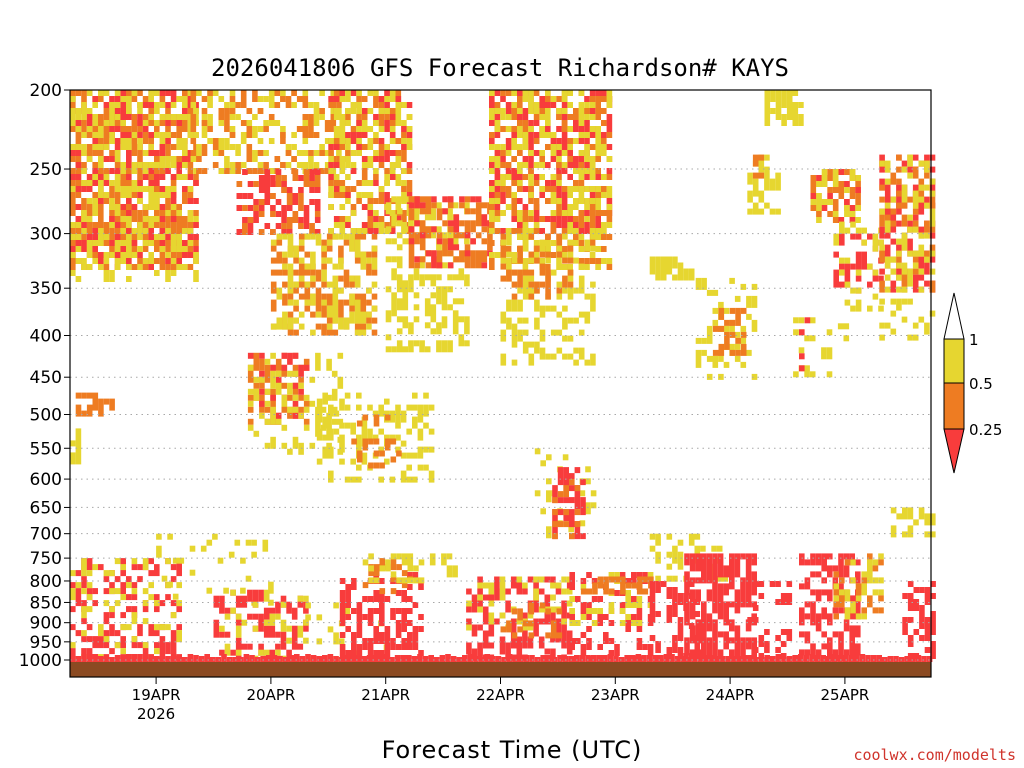  What do you see at coordinates (985, 430) in the screenshot?
I see `legend-label-0-25: 0.25` at bounding box center [985, 430].